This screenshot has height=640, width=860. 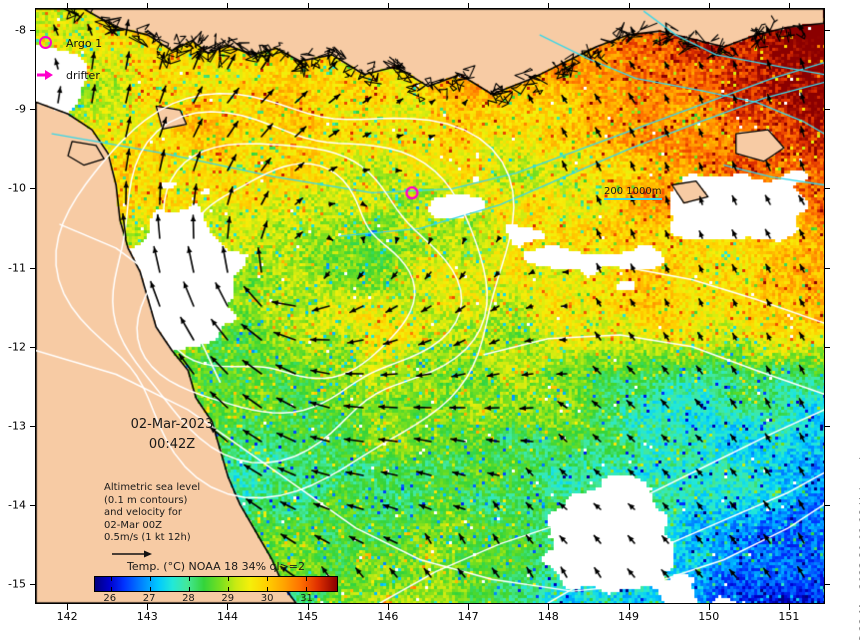 I want to click on acquisition-datetime: 02-Mar-2023 00:42Z, so click(x=172, y=435).